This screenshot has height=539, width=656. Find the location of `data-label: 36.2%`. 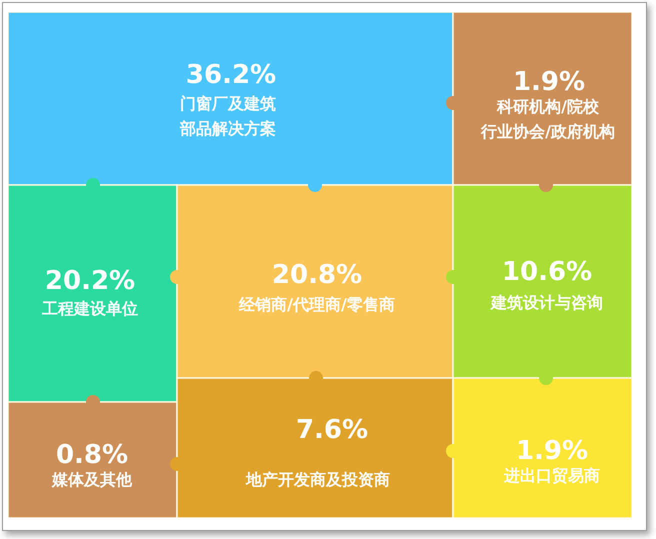

data-label: 36.2% is located at coordinates (231, 75).